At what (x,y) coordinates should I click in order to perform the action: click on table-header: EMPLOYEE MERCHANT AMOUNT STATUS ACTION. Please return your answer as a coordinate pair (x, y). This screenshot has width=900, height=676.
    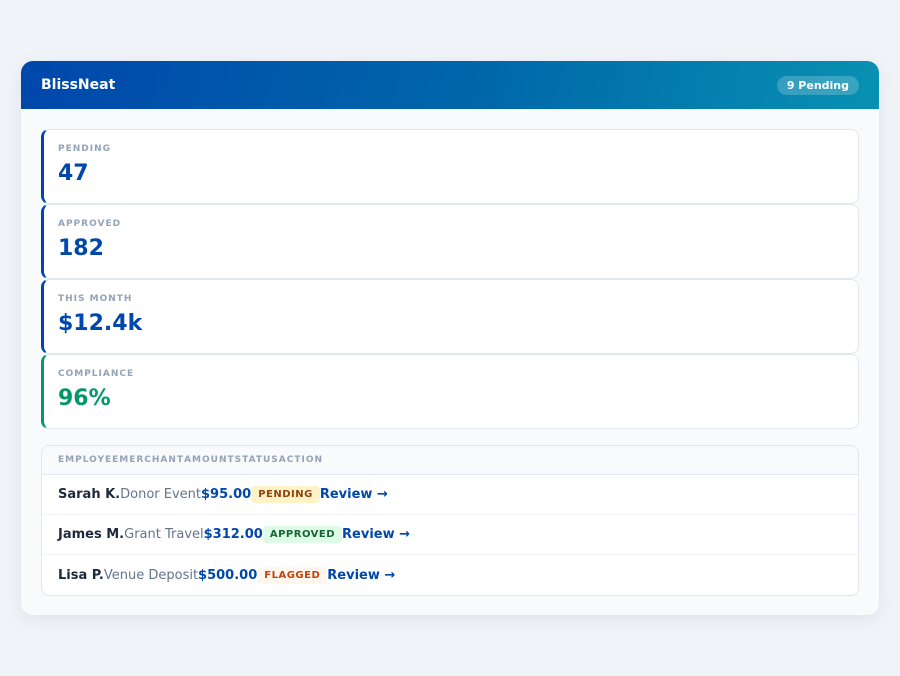
    Looking at the image, I should click on (450, 460).